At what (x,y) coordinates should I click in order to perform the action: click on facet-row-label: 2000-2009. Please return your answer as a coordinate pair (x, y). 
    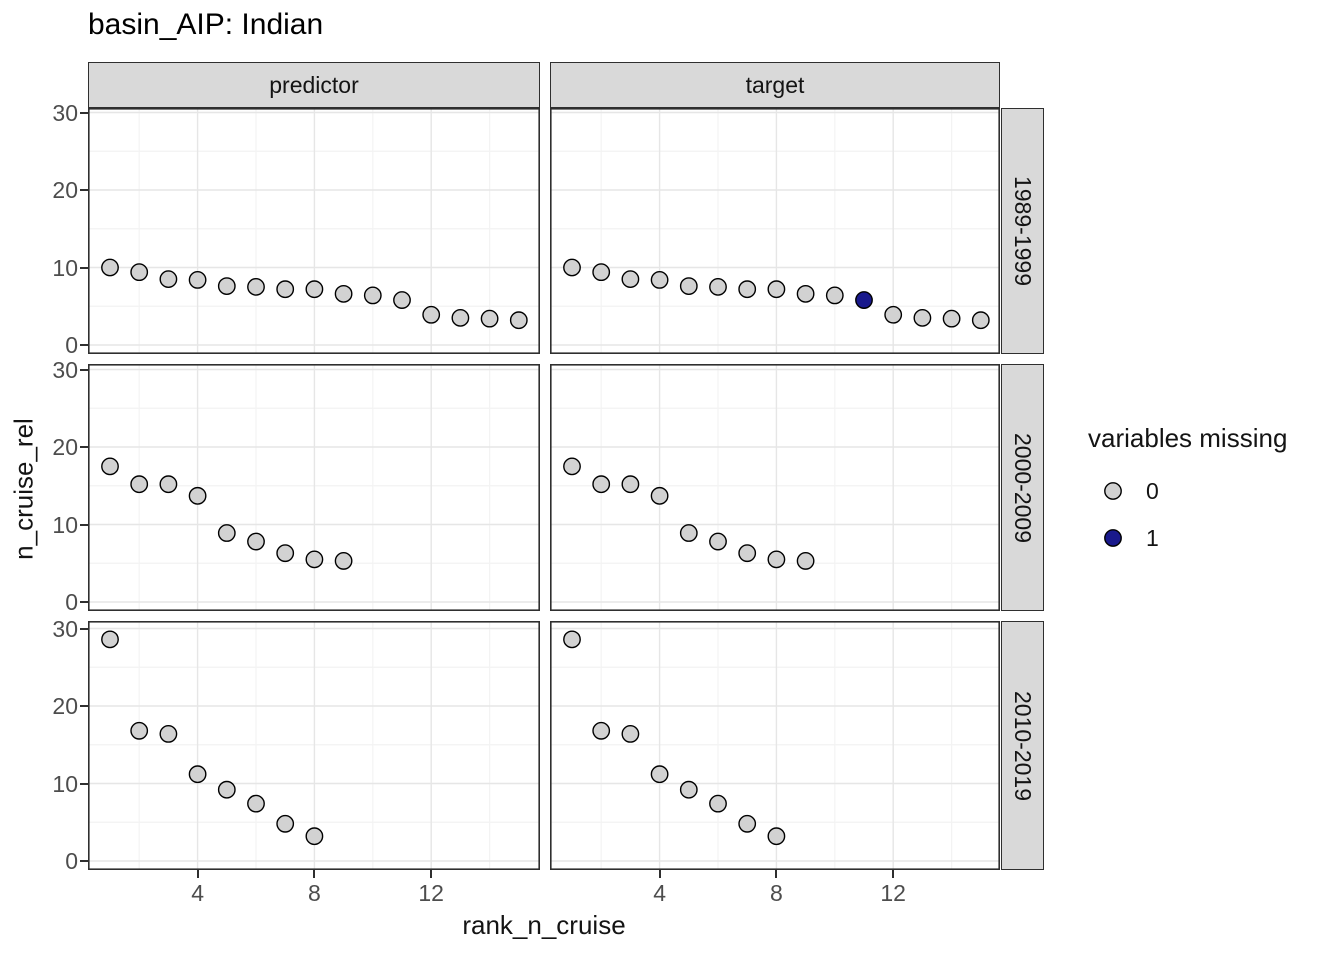
    Looking at the image, I should click on (1023, 487).